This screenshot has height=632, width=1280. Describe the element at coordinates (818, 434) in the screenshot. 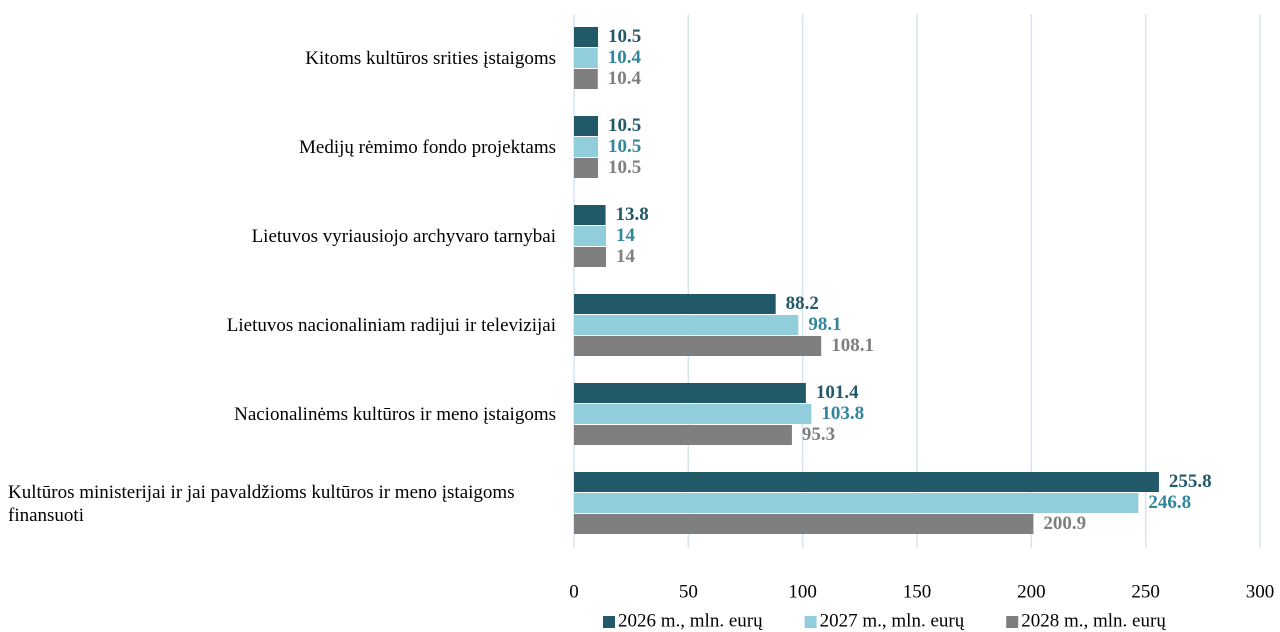

I see `value-label: 95.3` at that location.